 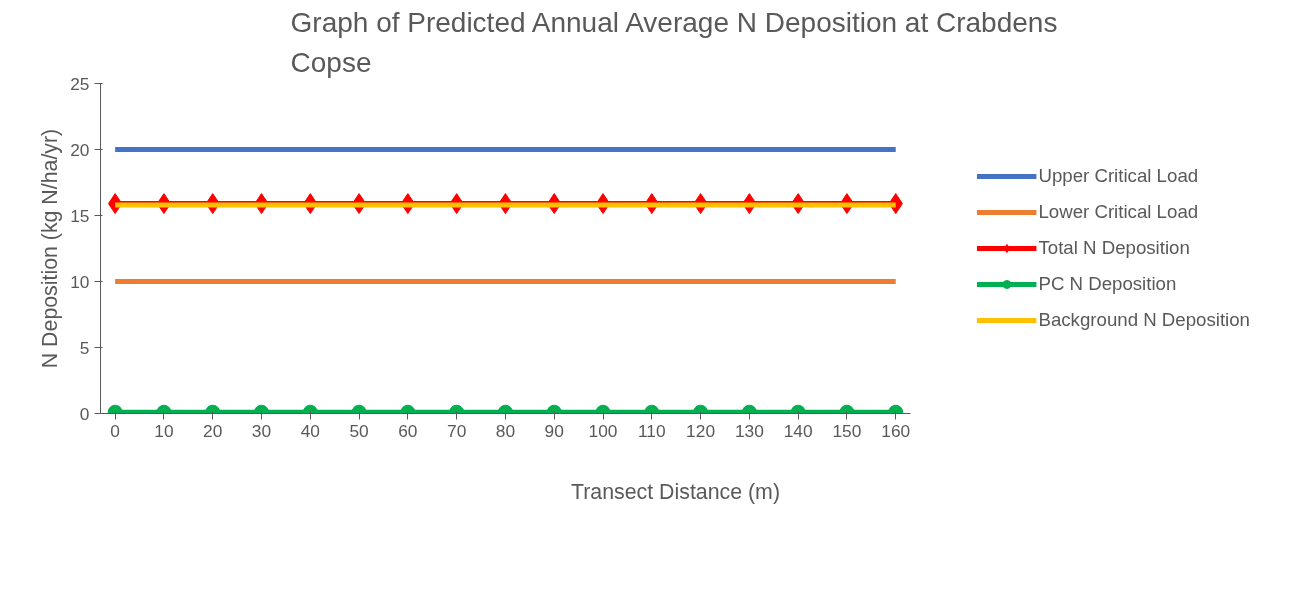 I want to click on legend-label: Background N Deposition, so click(x=1144, y=320).